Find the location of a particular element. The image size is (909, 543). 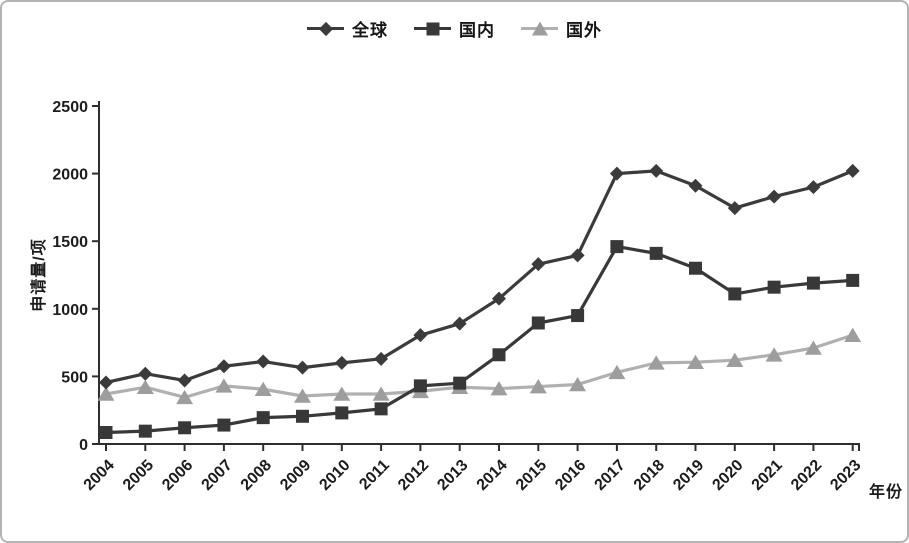

legend-line-foreign is located at coordinates (539, 27).